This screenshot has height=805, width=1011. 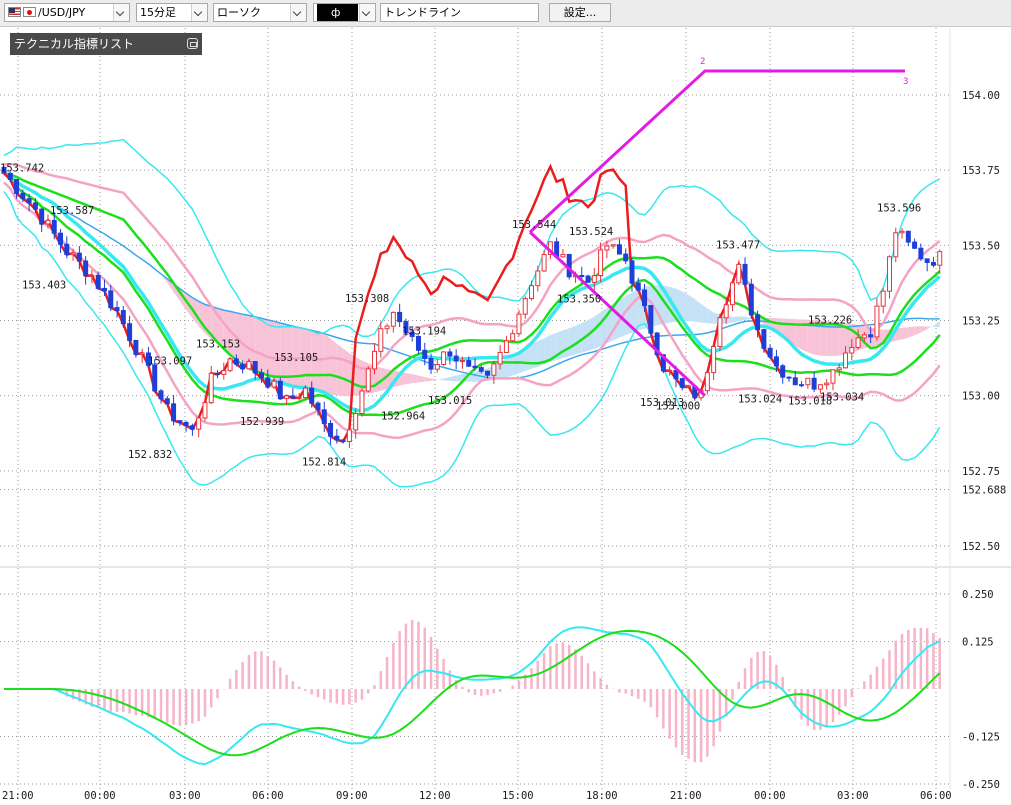 I want to click on draw-tool-select: ф, so click(x=344, y=12).